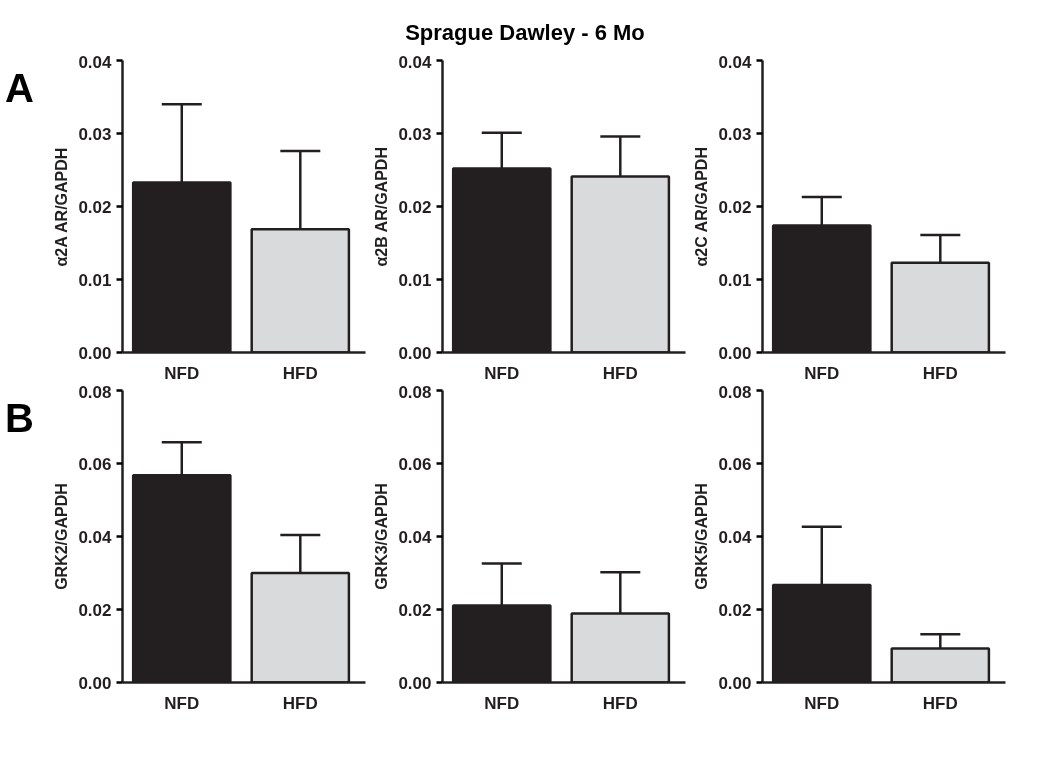 The image size is (1047, 767). I want to click on text: B, so click(19, 418).